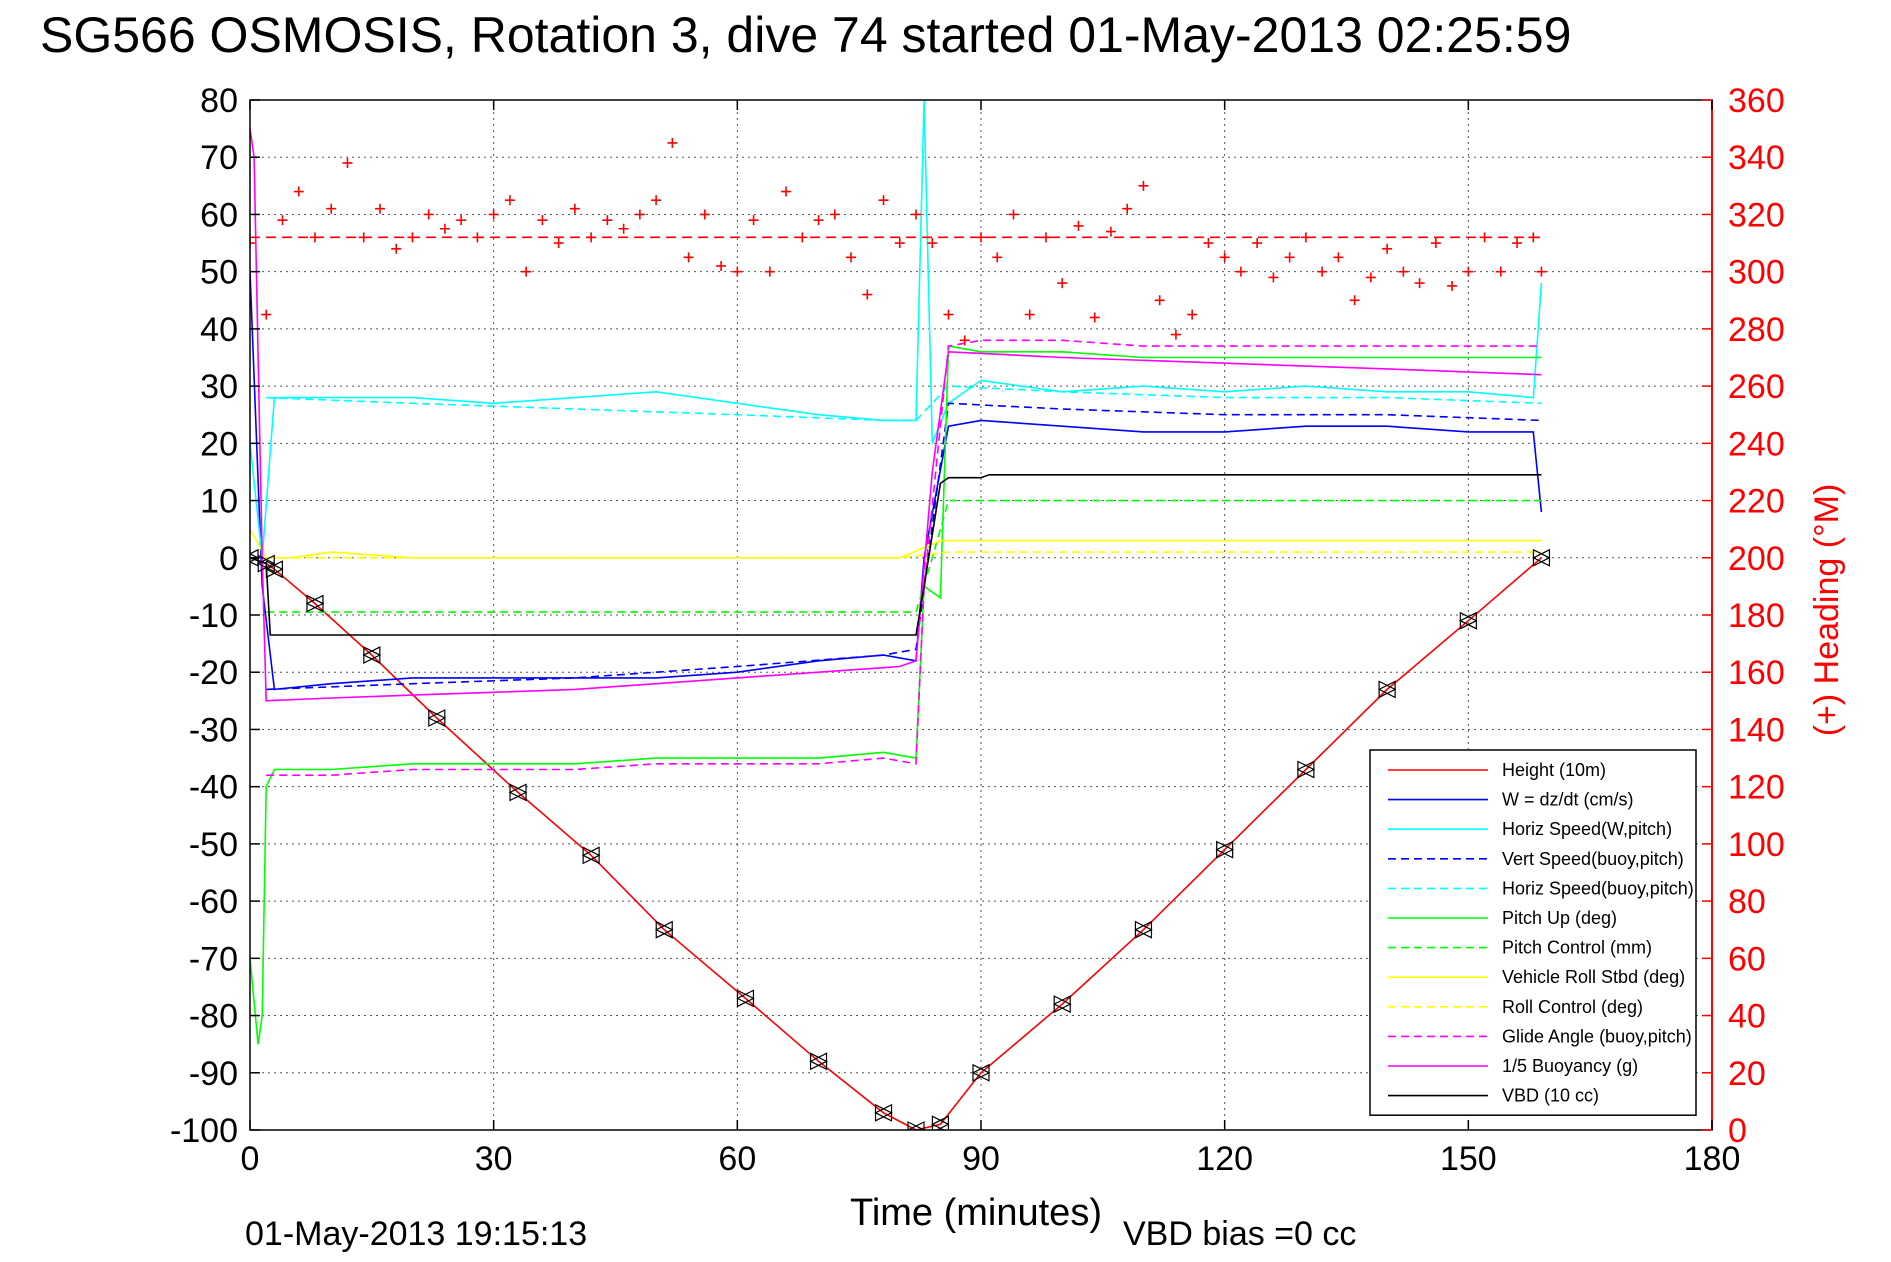  Describe the element at coordinates (1559, 918) in the screenshot. I see `legend-label: Pitch Up (deg)` at that location.